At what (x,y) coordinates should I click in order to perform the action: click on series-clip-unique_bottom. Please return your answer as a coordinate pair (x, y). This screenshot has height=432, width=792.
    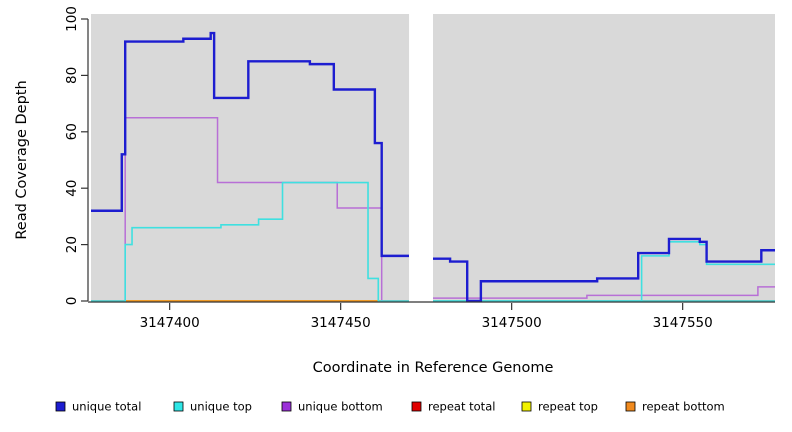
    Looking at the image, I should click on (604, 292).